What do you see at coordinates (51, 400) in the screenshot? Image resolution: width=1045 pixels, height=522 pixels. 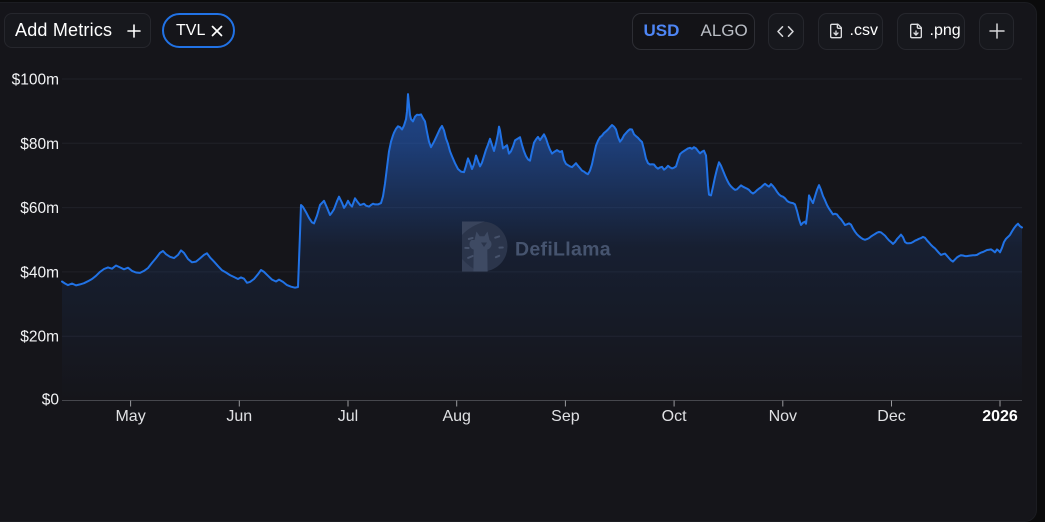 I see `svg-text: $0` at bounding box center [51, 400].